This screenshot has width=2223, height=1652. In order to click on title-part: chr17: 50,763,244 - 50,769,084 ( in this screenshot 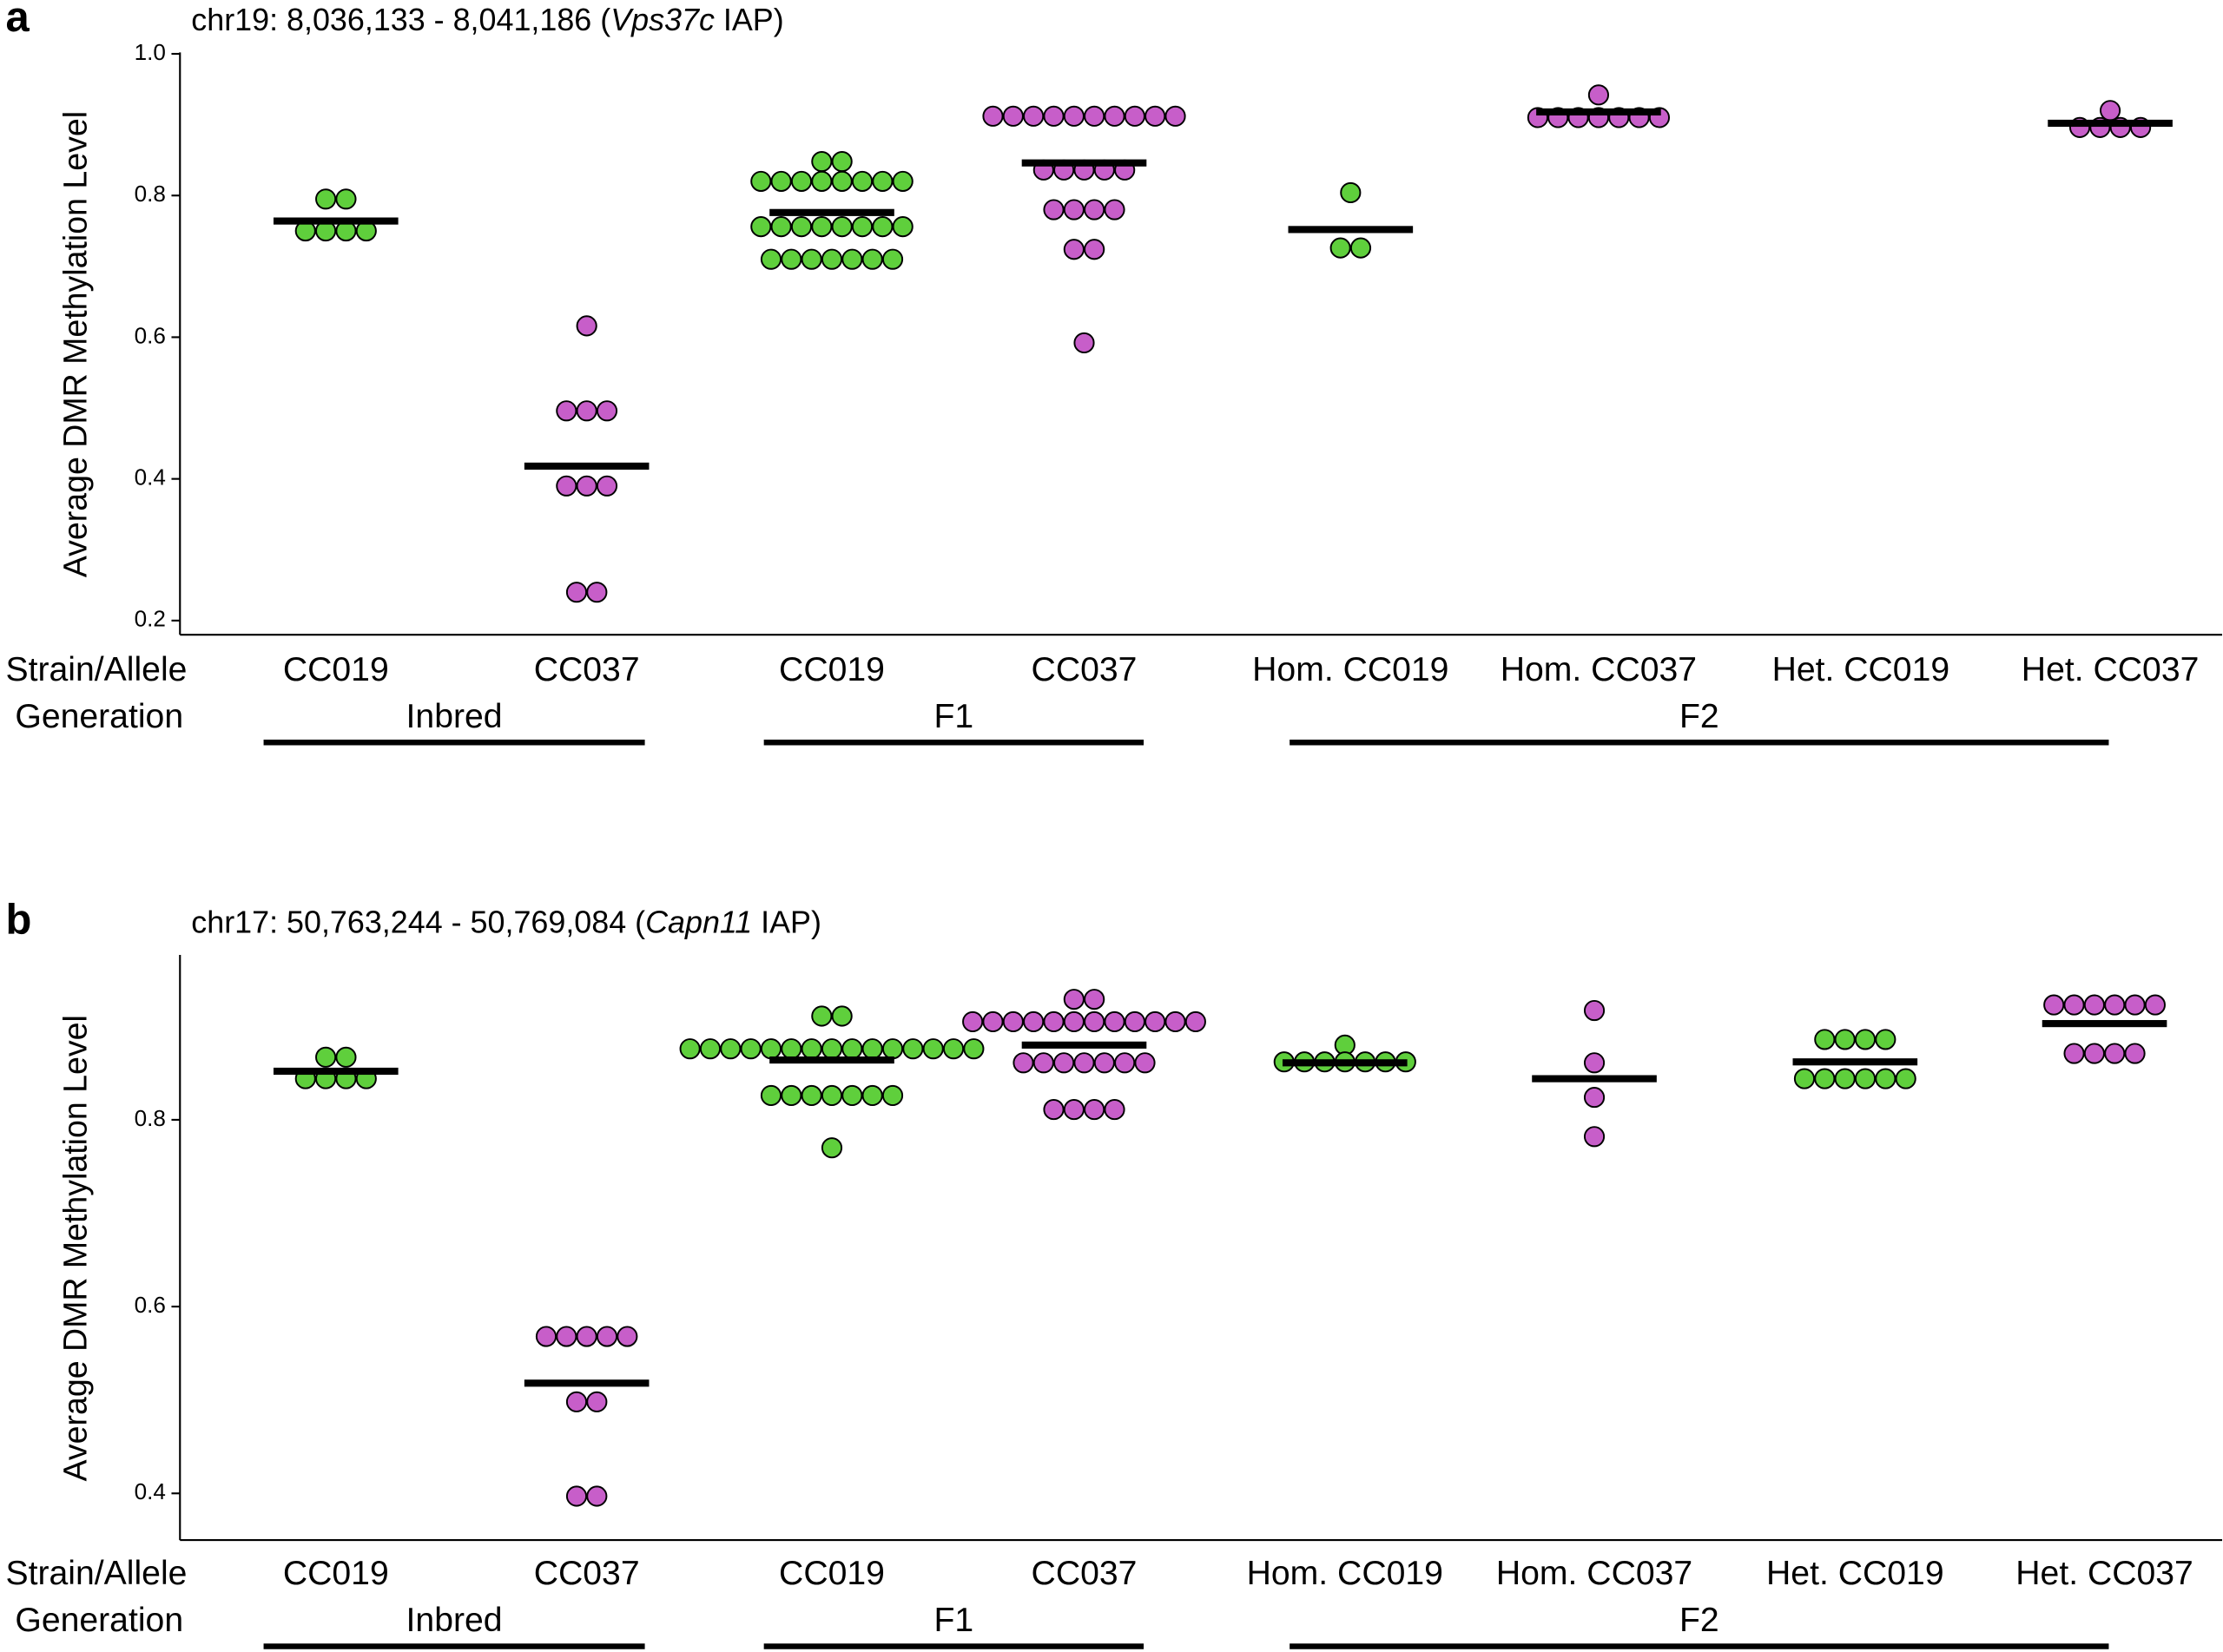, I will do `click(418, 922)`.